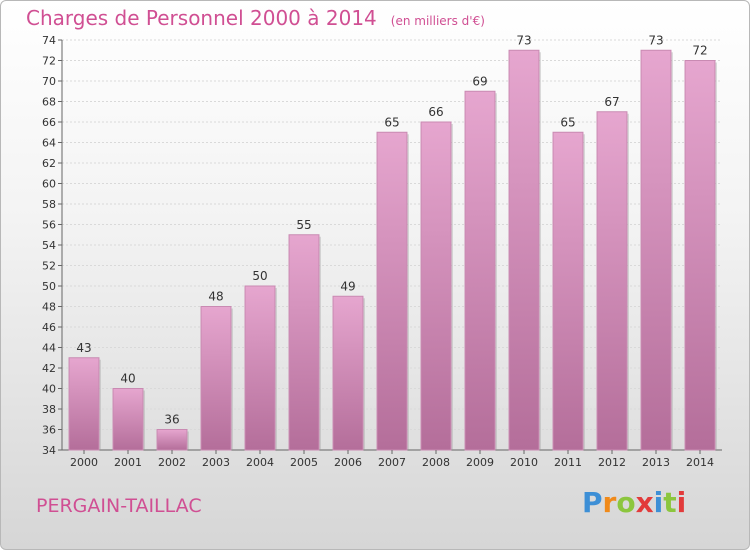  What do you see at coordinates (49, 143) in the screenshot?
I see `y-tick-label: 64` at bounding box center [49, 143].